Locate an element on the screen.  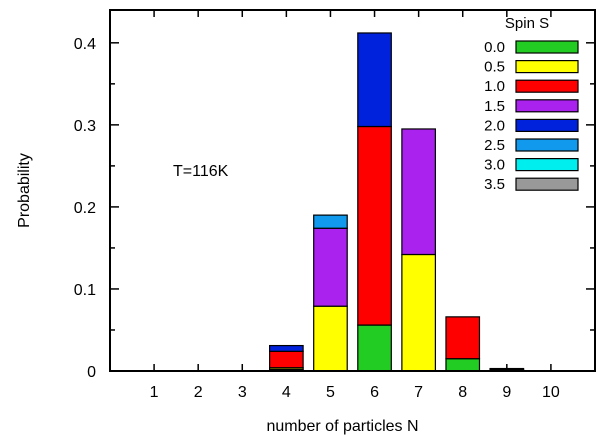
x-tick-label: 3 is located at coordinates (242, 392).